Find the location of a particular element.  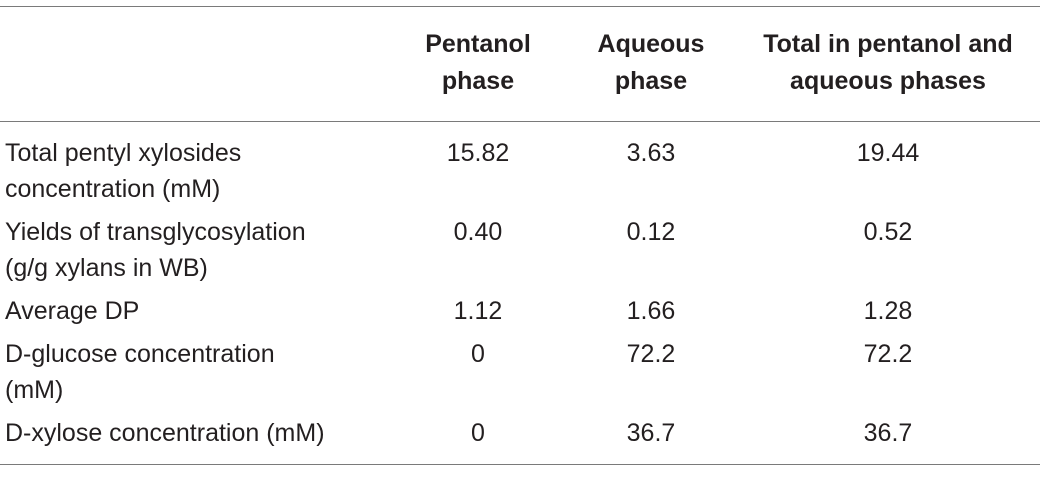

cell-aqueous: 0.12 is located at coordinates (651, 232).